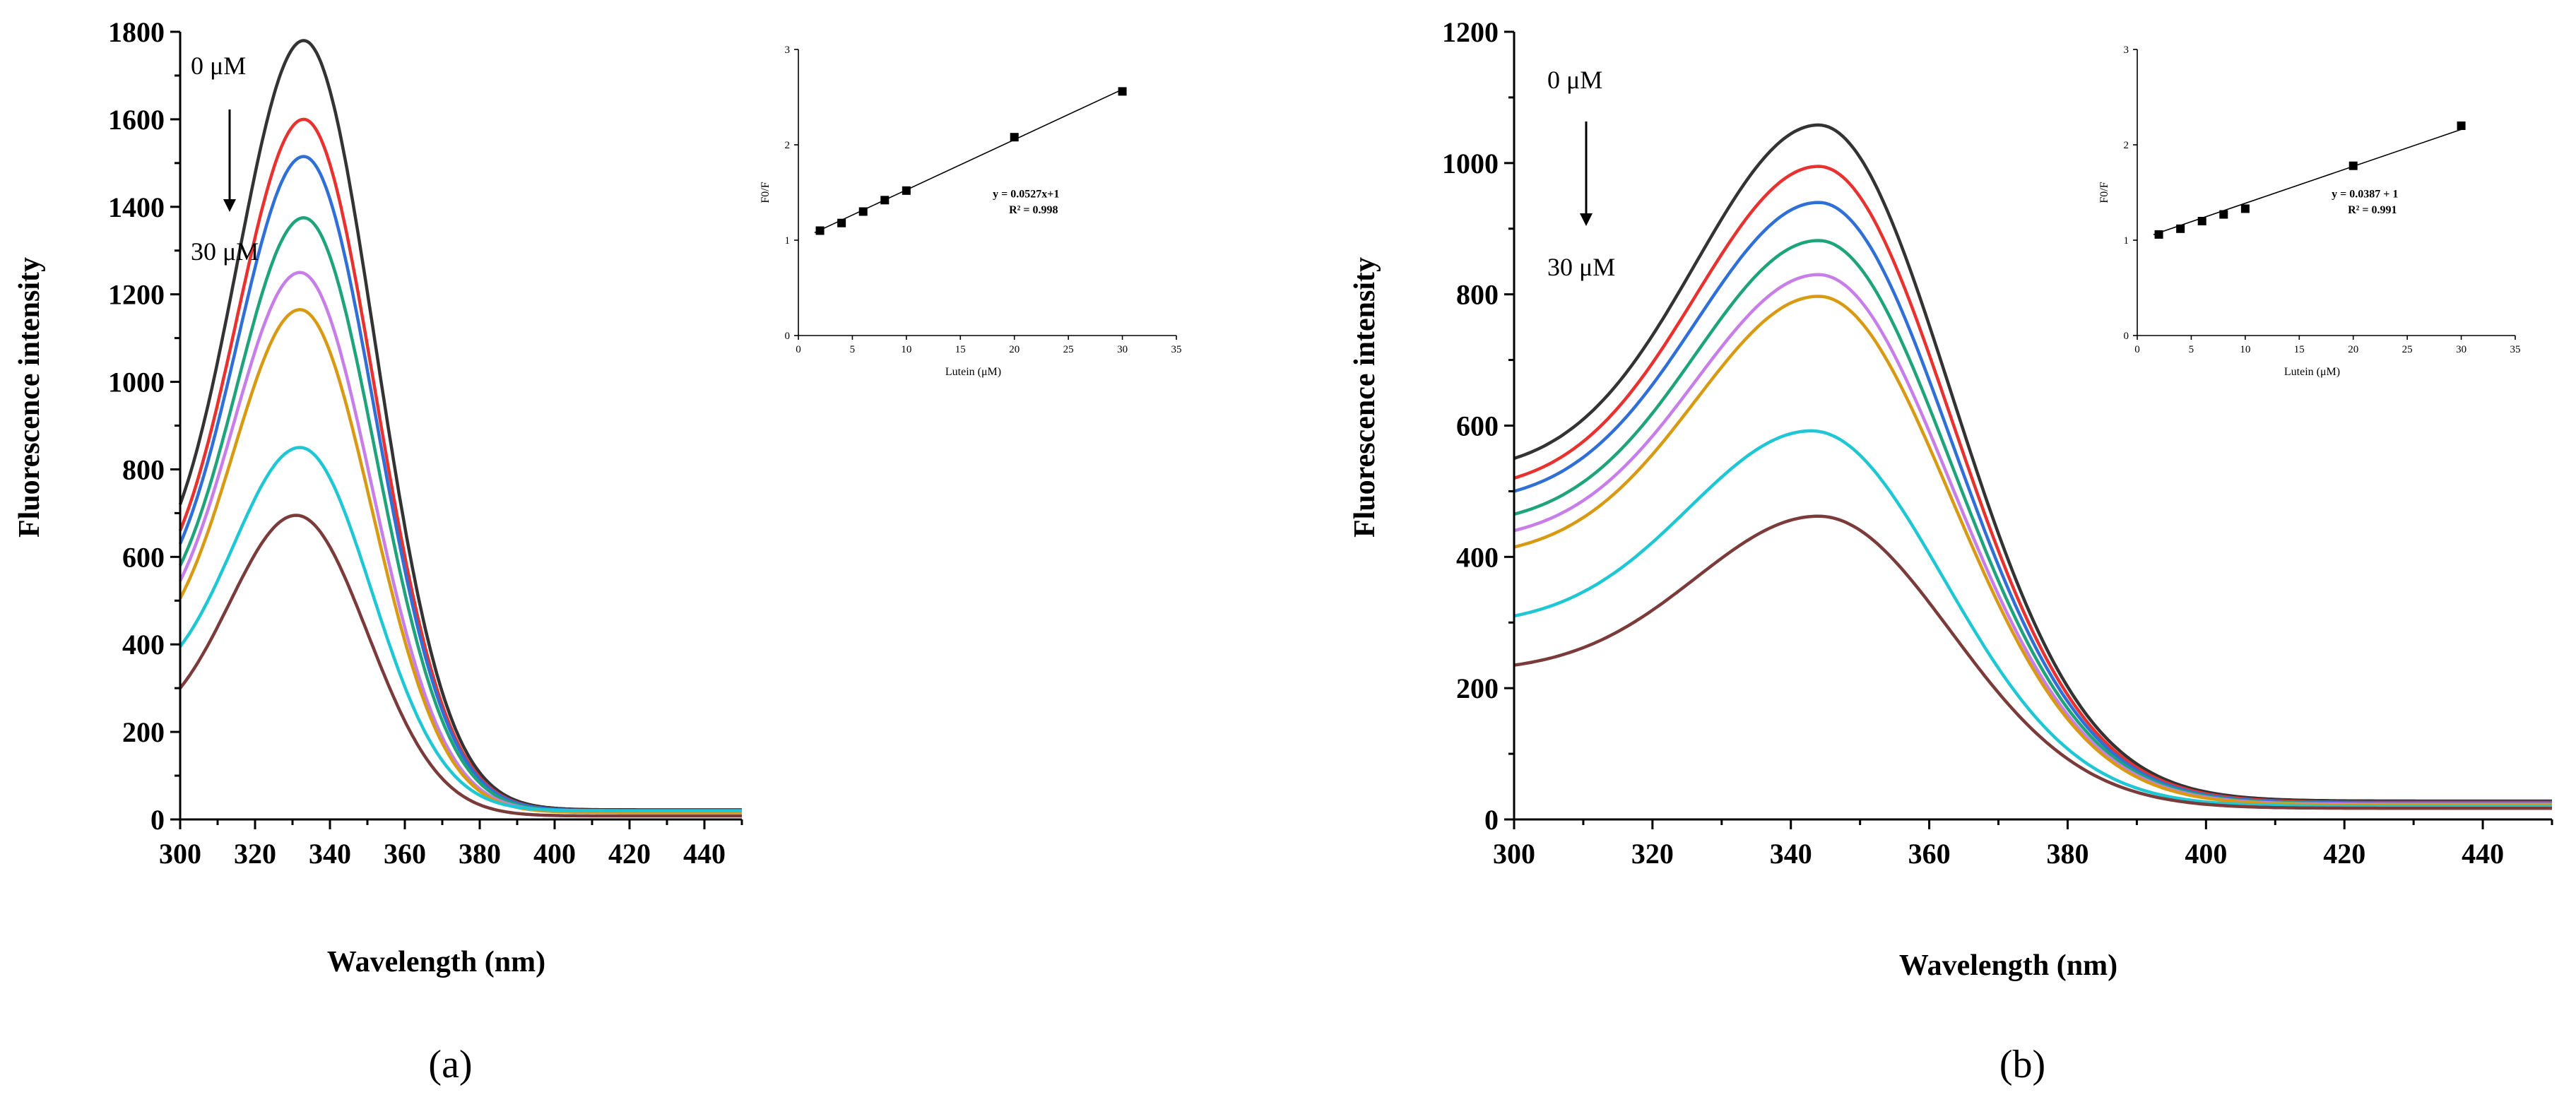 This screenshot has height=1114, width=2576. Describe the element at coordinates (143, 557) in the screenshot. I see `y-tick-label: 600` at that location.